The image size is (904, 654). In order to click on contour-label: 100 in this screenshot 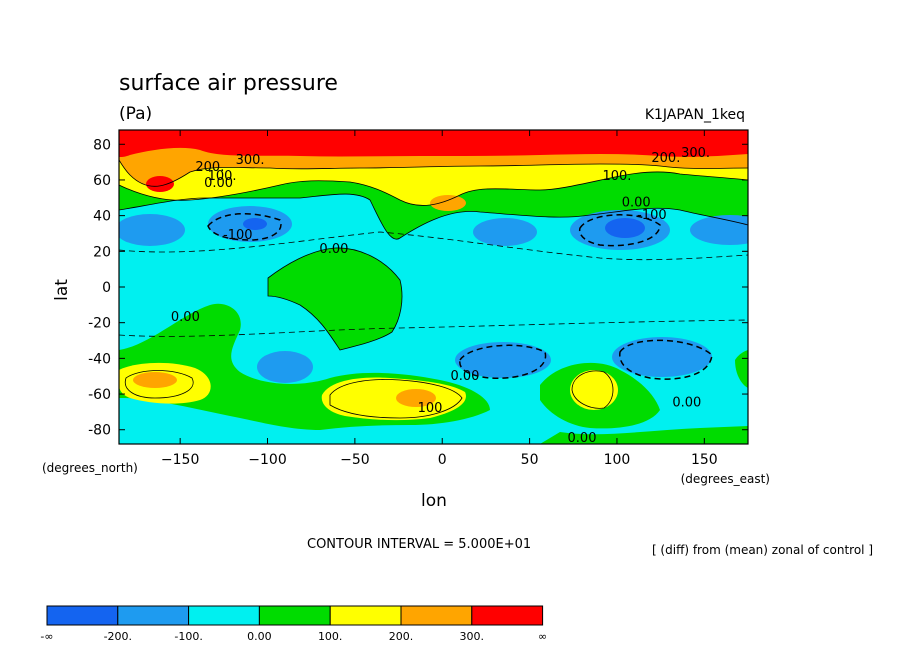, I will do `click(430, 408)`.